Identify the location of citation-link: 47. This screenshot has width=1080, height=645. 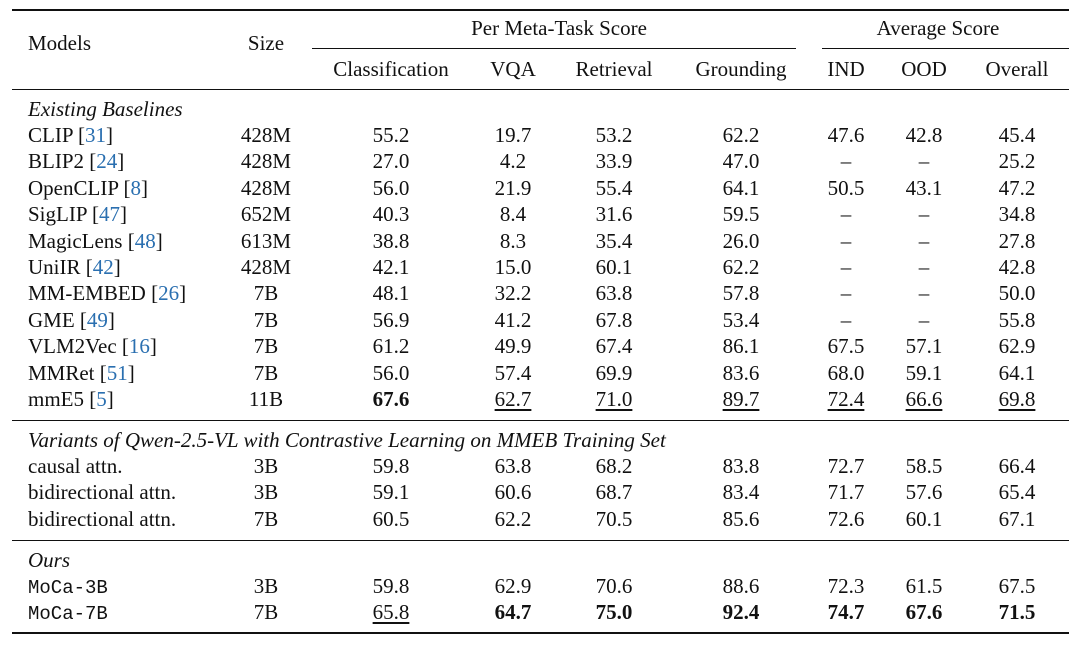
(109, 214).